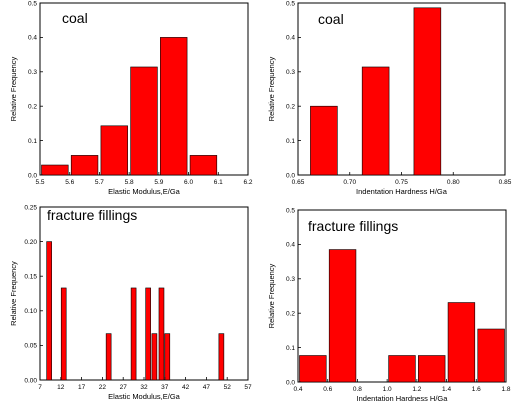  Describe the element at coordinates (297, 389) in the screenshot. I see `x-tick-label: 0.4` at that location.